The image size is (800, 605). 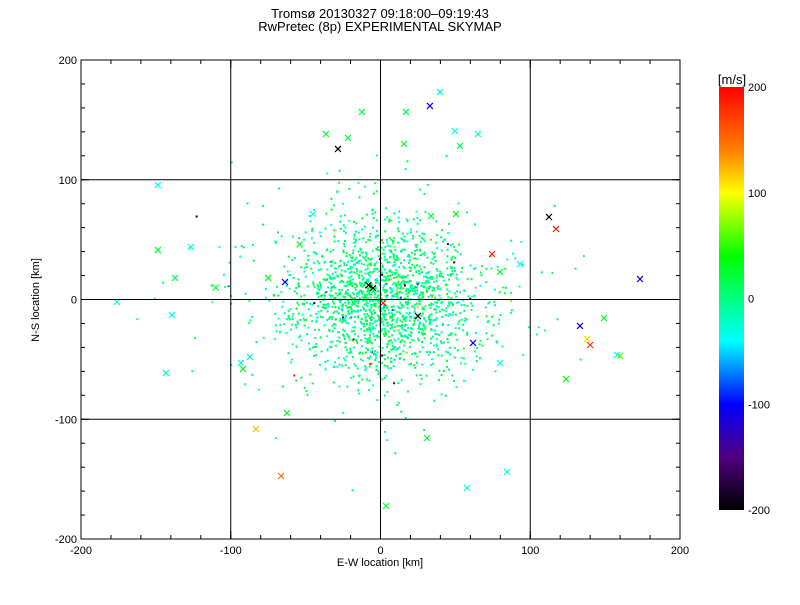 What do you see at coordinates (216, 287) in the screenshot?
I see `marker-stroke` at bounding box center [216, 287].